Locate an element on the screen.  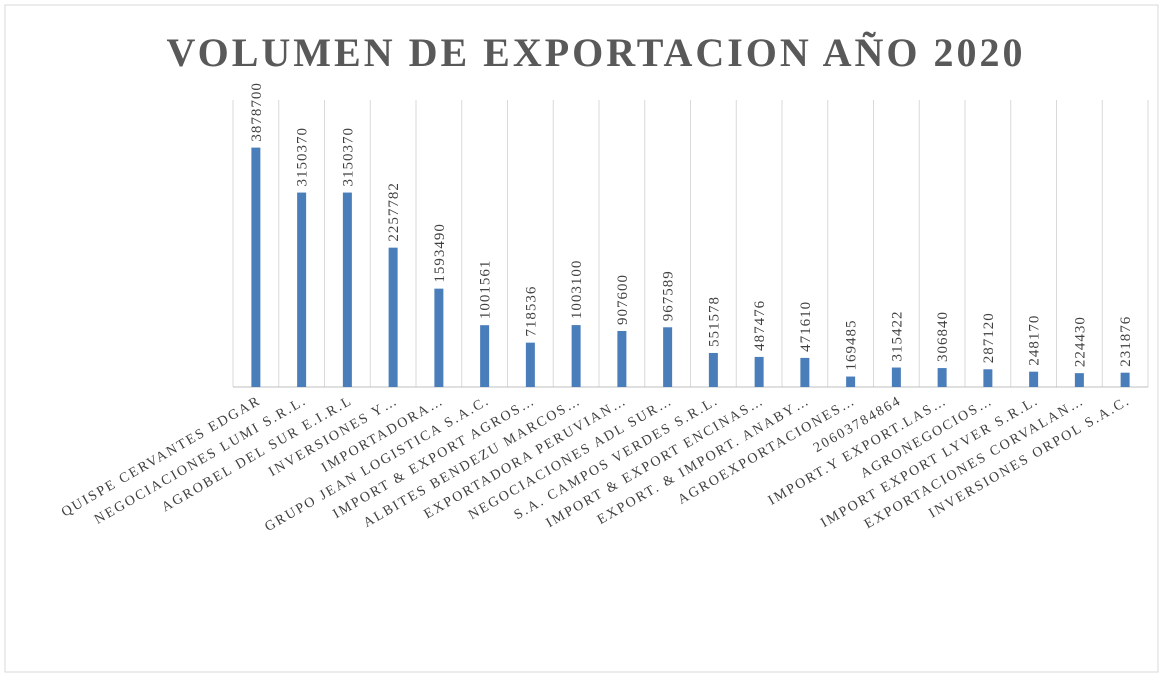
value-label: 718536 is located at coordinates (531, 311).